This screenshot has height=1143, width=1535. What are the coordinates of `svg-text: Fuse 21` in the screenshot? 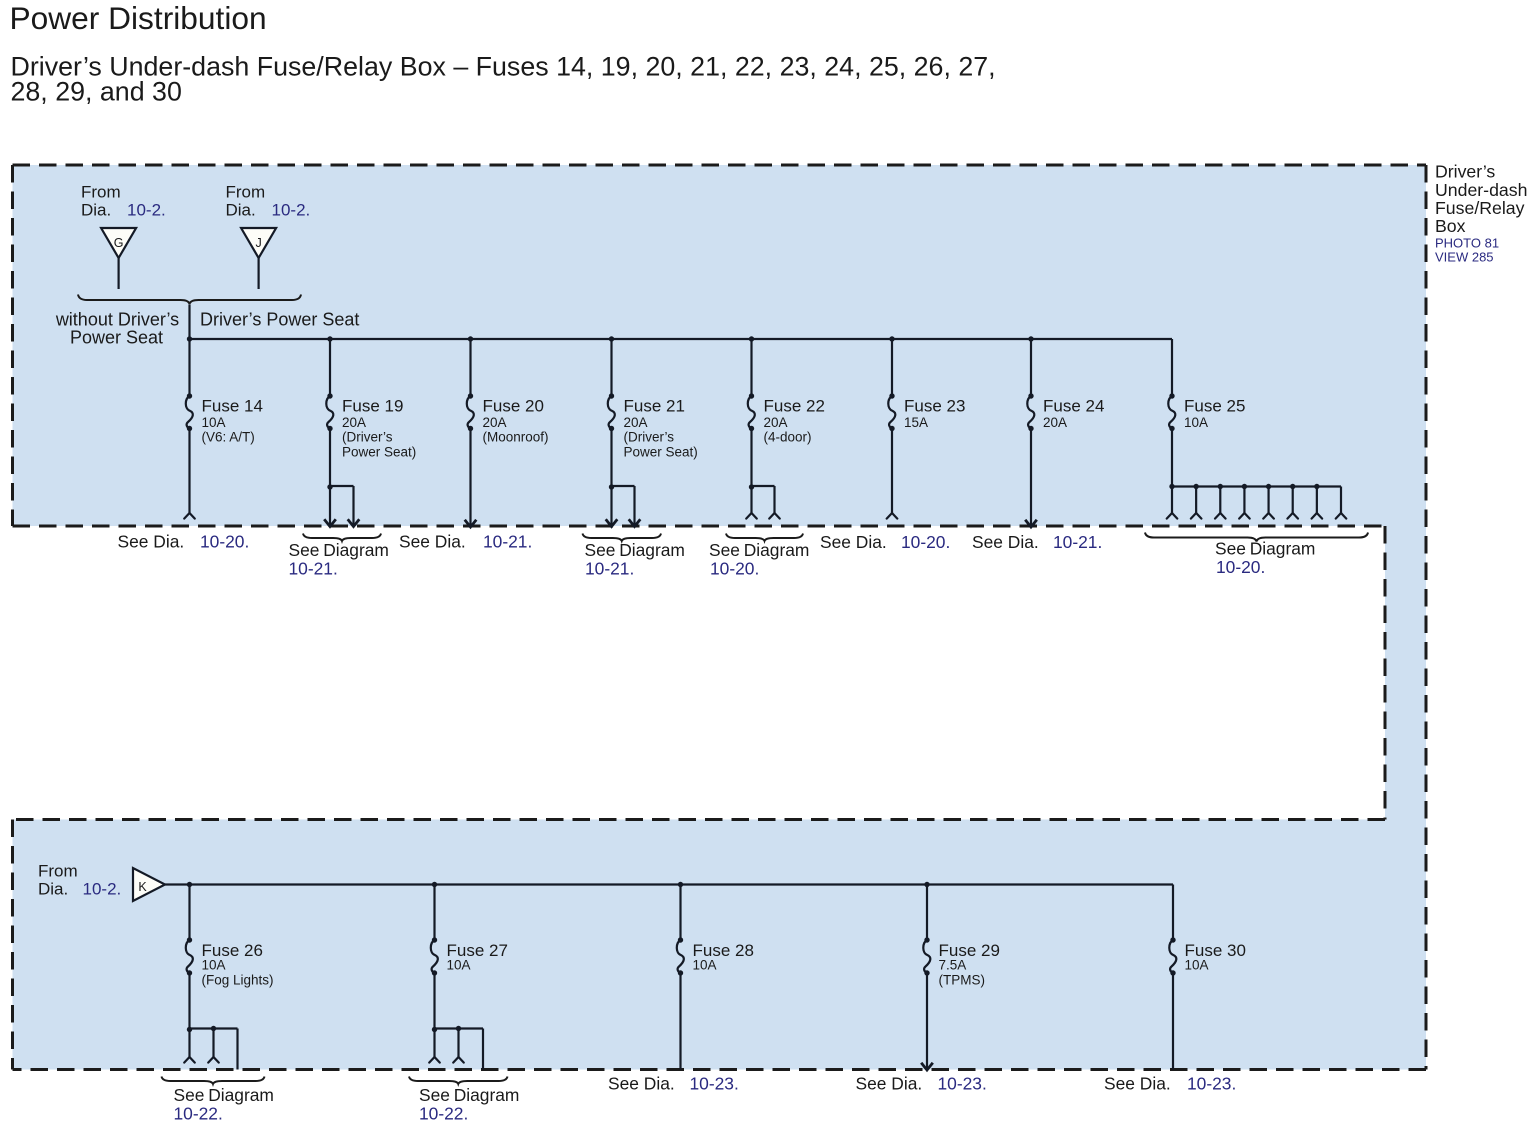 It's located at (654, 406).